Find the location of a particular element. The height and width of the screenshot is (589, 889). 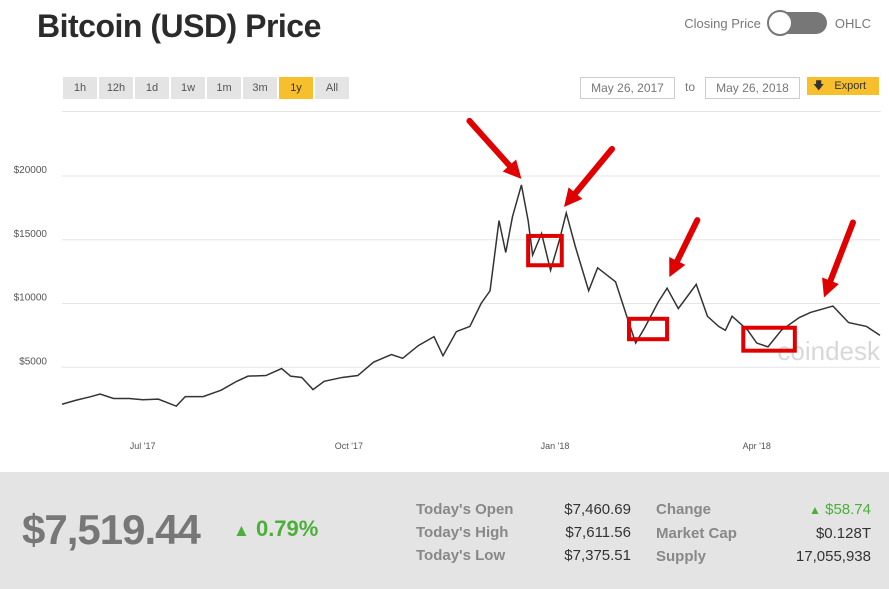

range-1y: 1y is located at coordinates (296, 88).